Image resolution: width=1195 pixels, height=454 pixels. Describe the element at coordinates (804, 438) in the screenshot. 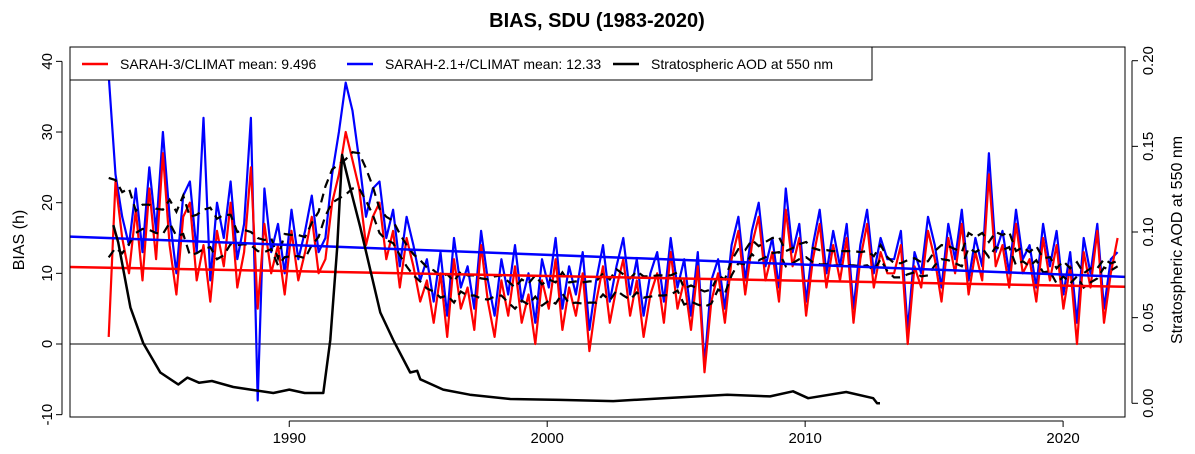

I see `x-tick-label: 2010` at that location.